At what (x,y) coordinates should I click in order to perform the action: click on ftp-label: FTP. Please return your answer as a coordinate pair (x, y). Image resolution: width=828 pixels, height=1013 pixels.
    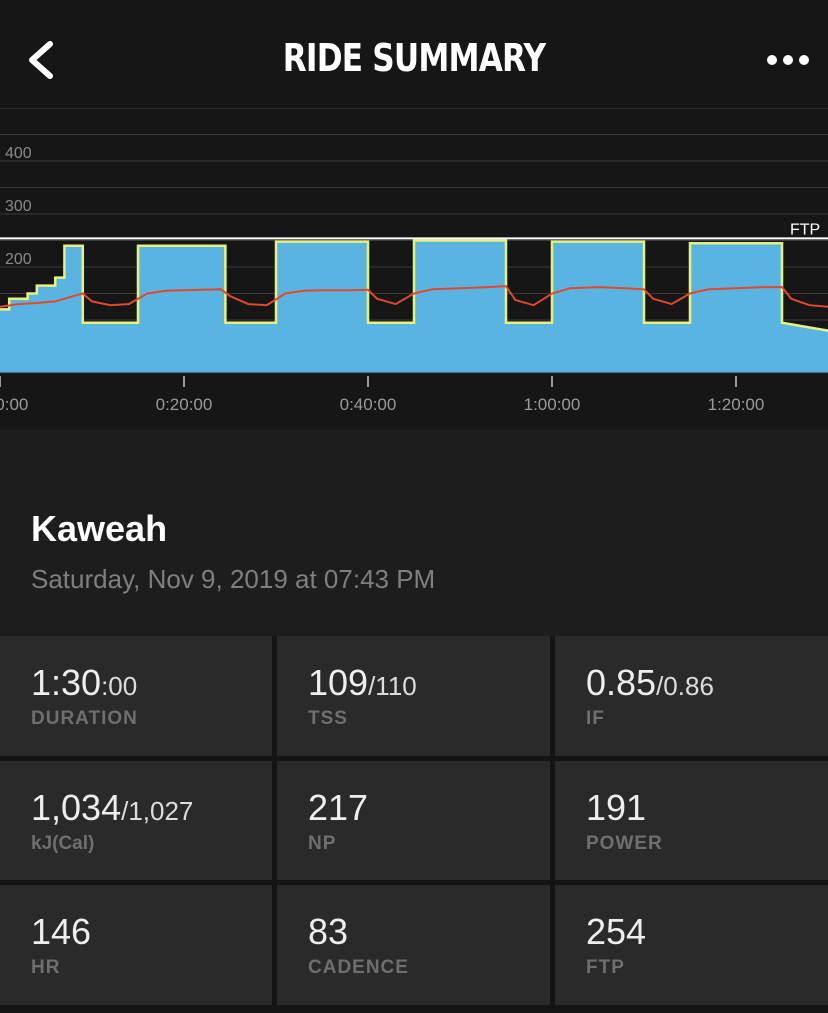
    Looking at the image, I should click on (805, 229).